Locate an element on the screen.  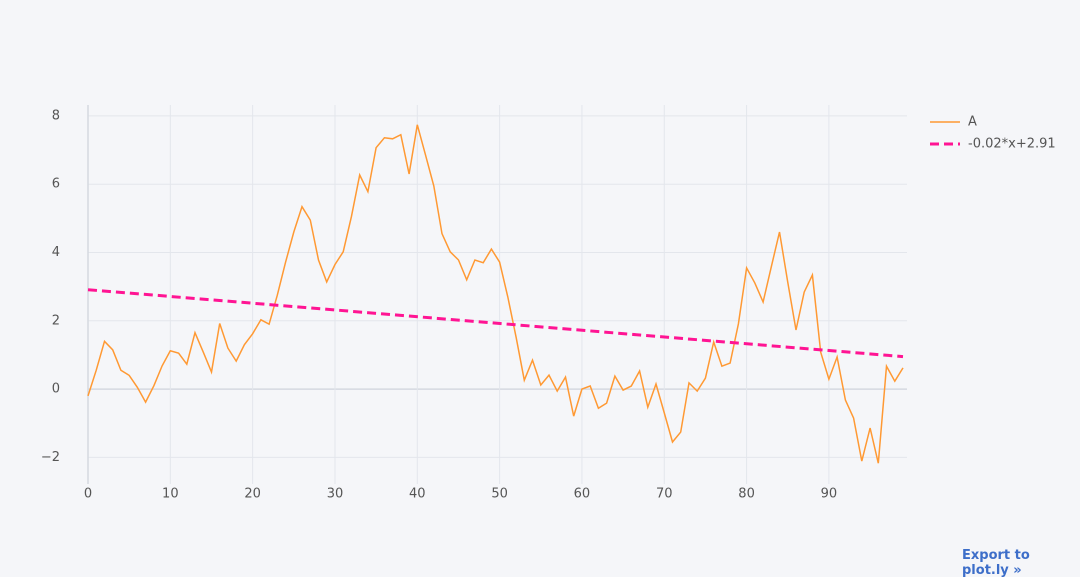
y-tick-label: 6 is located at coordinates (56, 184).